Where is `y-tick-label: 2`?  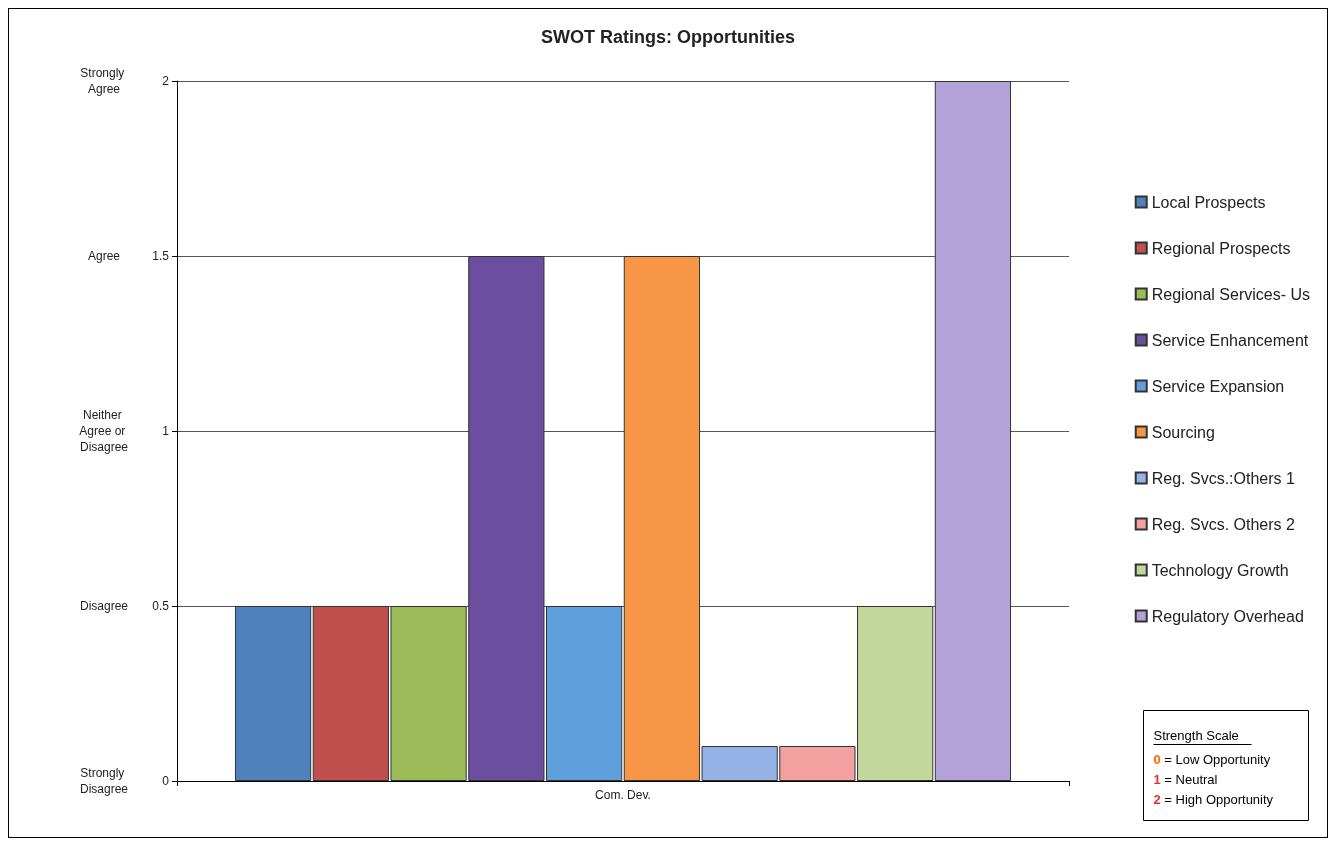 y-tick-label: 2 is located at coordinates (166, 81).